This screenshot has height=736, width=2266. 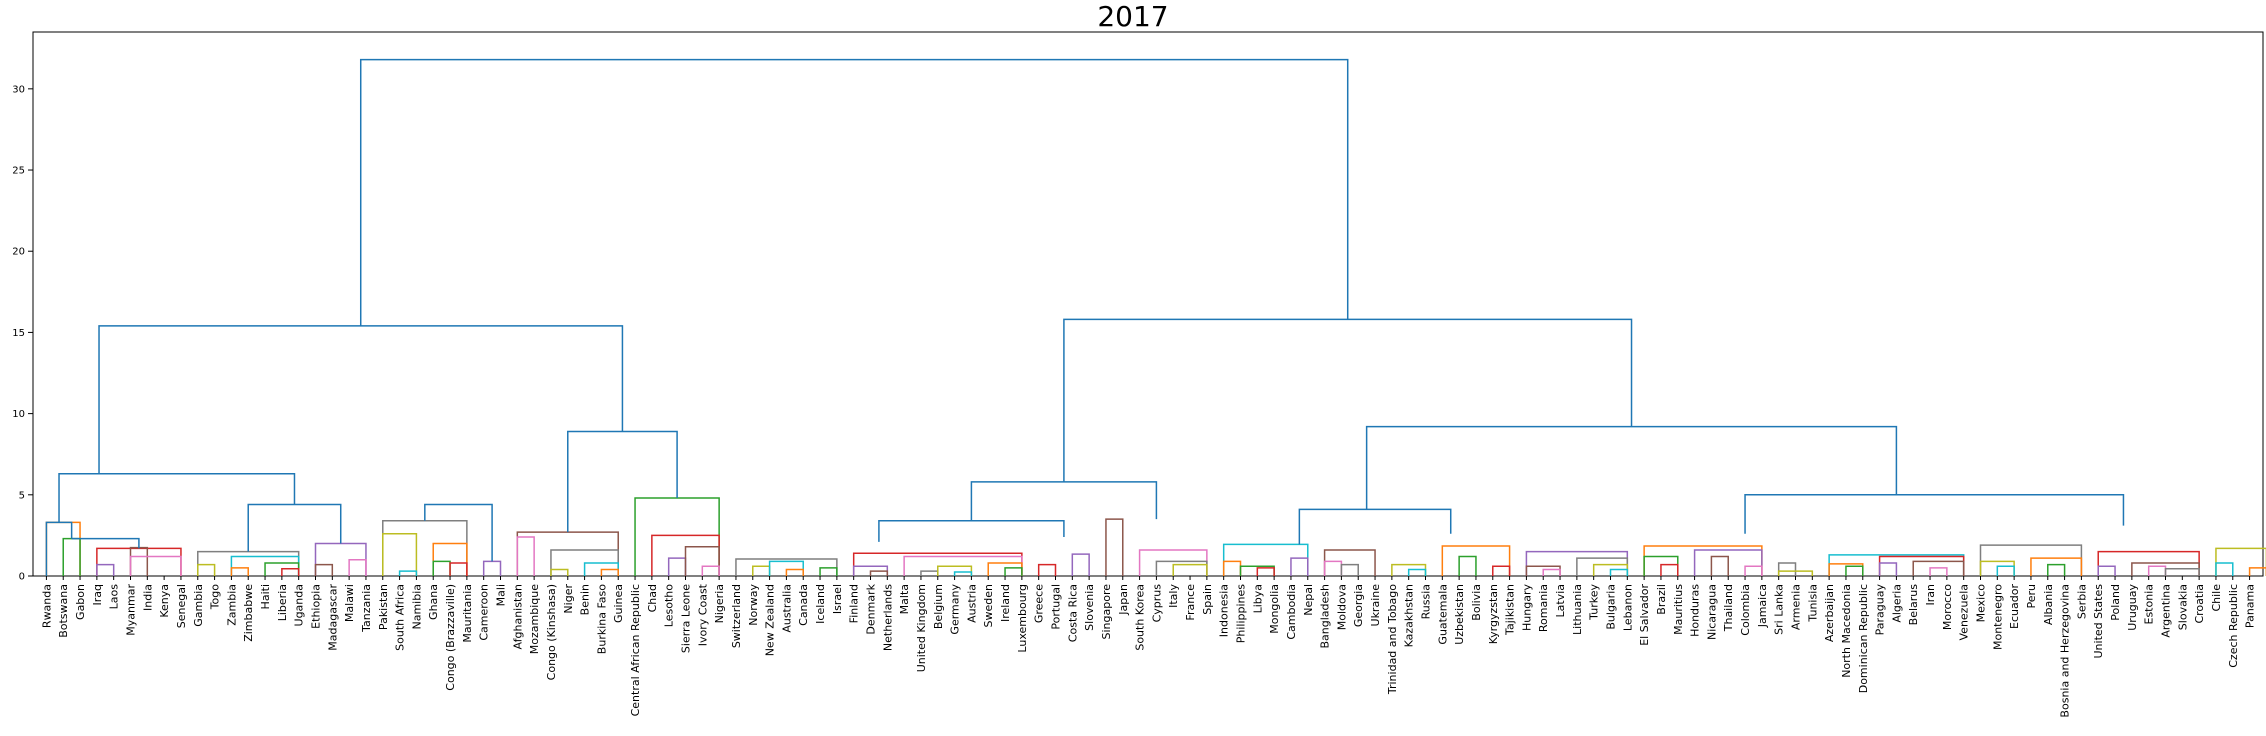 What do you see at coordinates (416, 607) in the screenshot?
I see `leaf-label: Namibia` at bounding box center [416, 607].